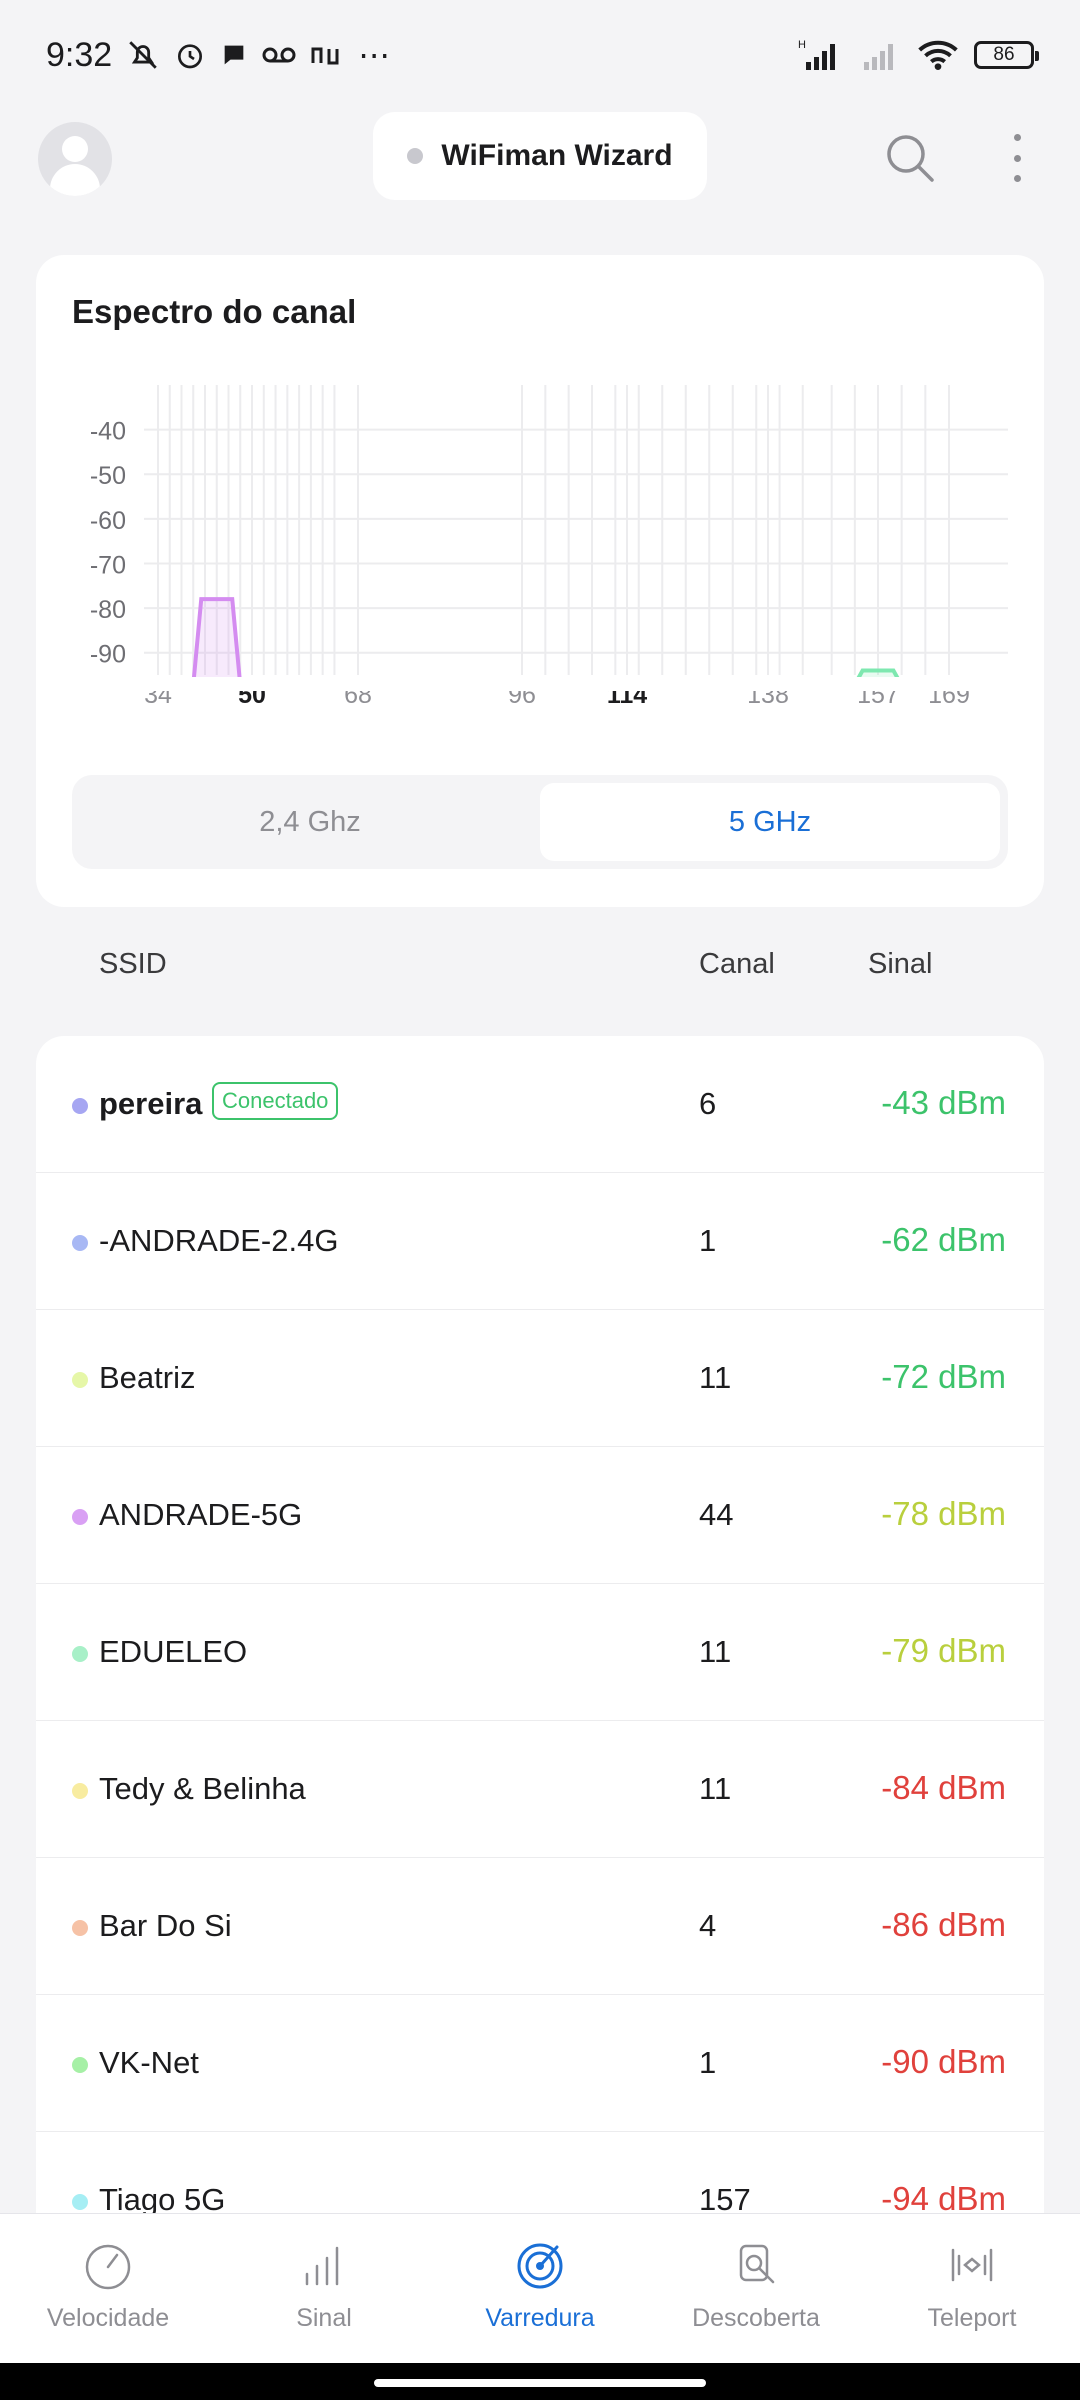 This screenshot has width=1080, height=2400. I want to click on voicemail-icon, so click(279, 55).